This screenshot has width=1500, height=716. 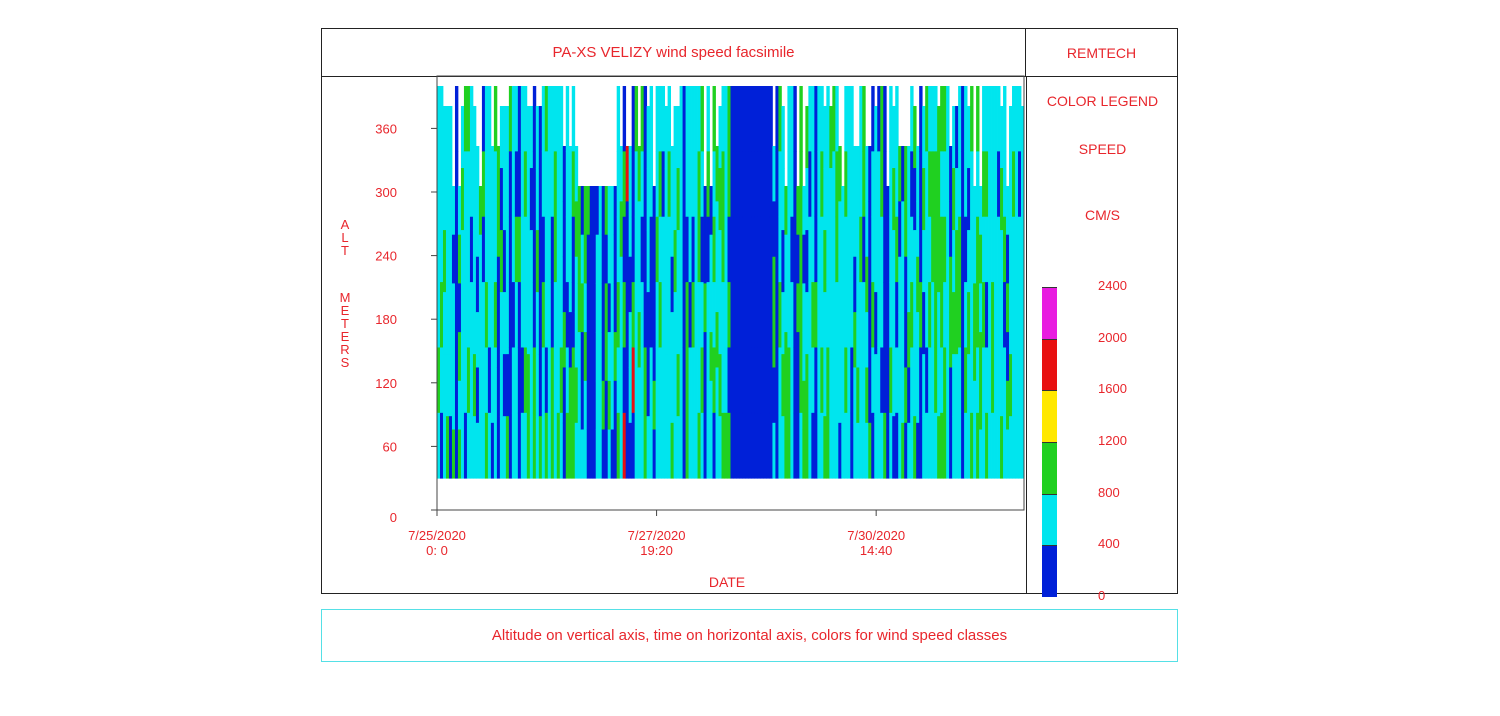 What do you see at coordinates (386, 319) in the screenshot?
I see `y-tick-label: 180` at bounding box center [386, 319].